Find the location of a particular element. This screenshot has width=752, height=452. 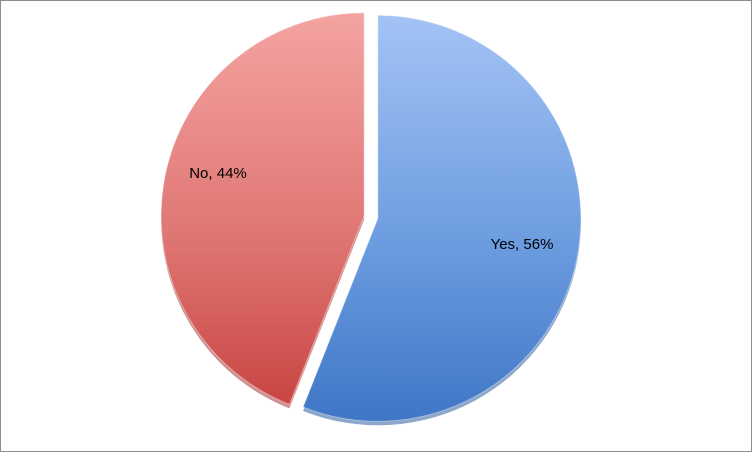

data-label-no: No, 44% is located at coordinates (218, 173).